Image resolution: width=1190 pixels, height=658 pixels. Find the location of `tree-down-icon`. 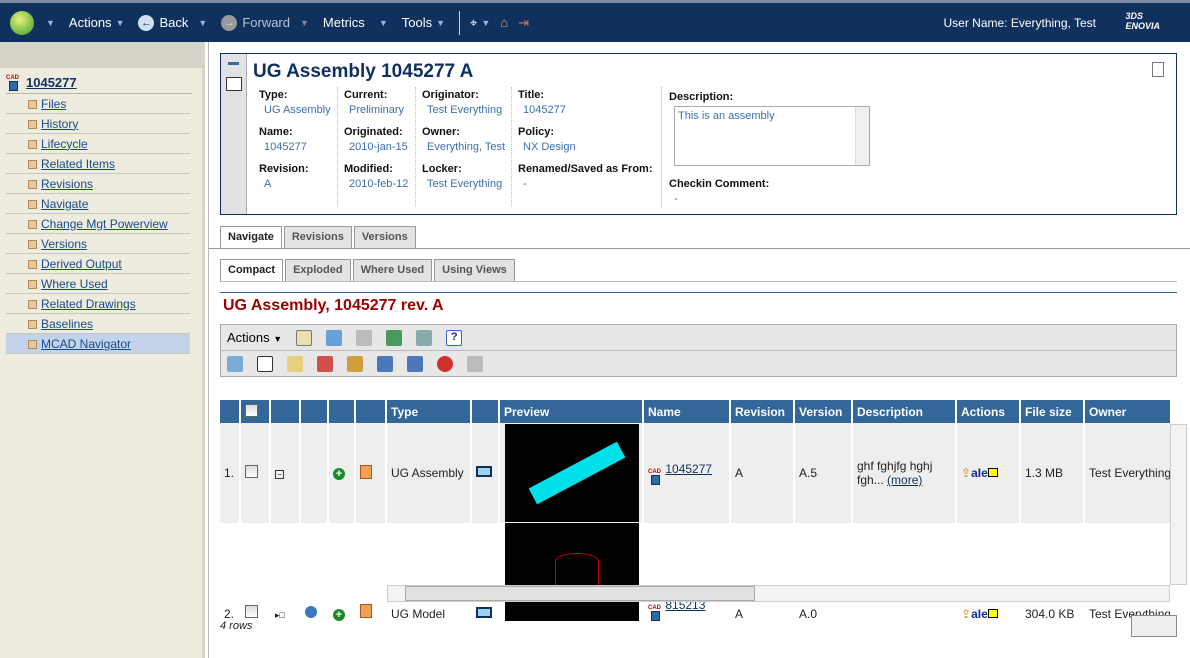

tree-down-icon is located at coordinates (385, 364).